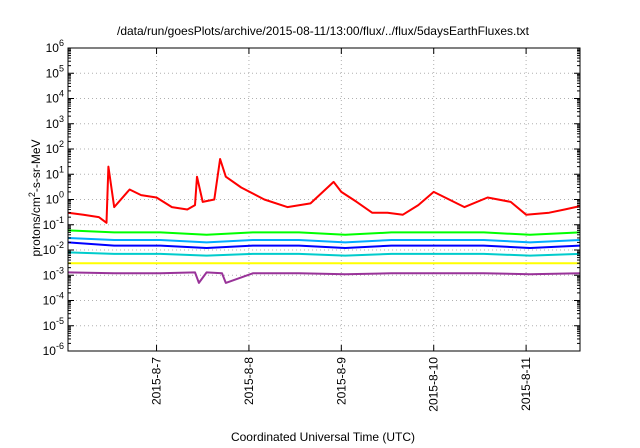  What do you see at coordinates (60, 245) in the screenshot?
I see `y-tick-exponent: -2` at bounding box center [60, 245].